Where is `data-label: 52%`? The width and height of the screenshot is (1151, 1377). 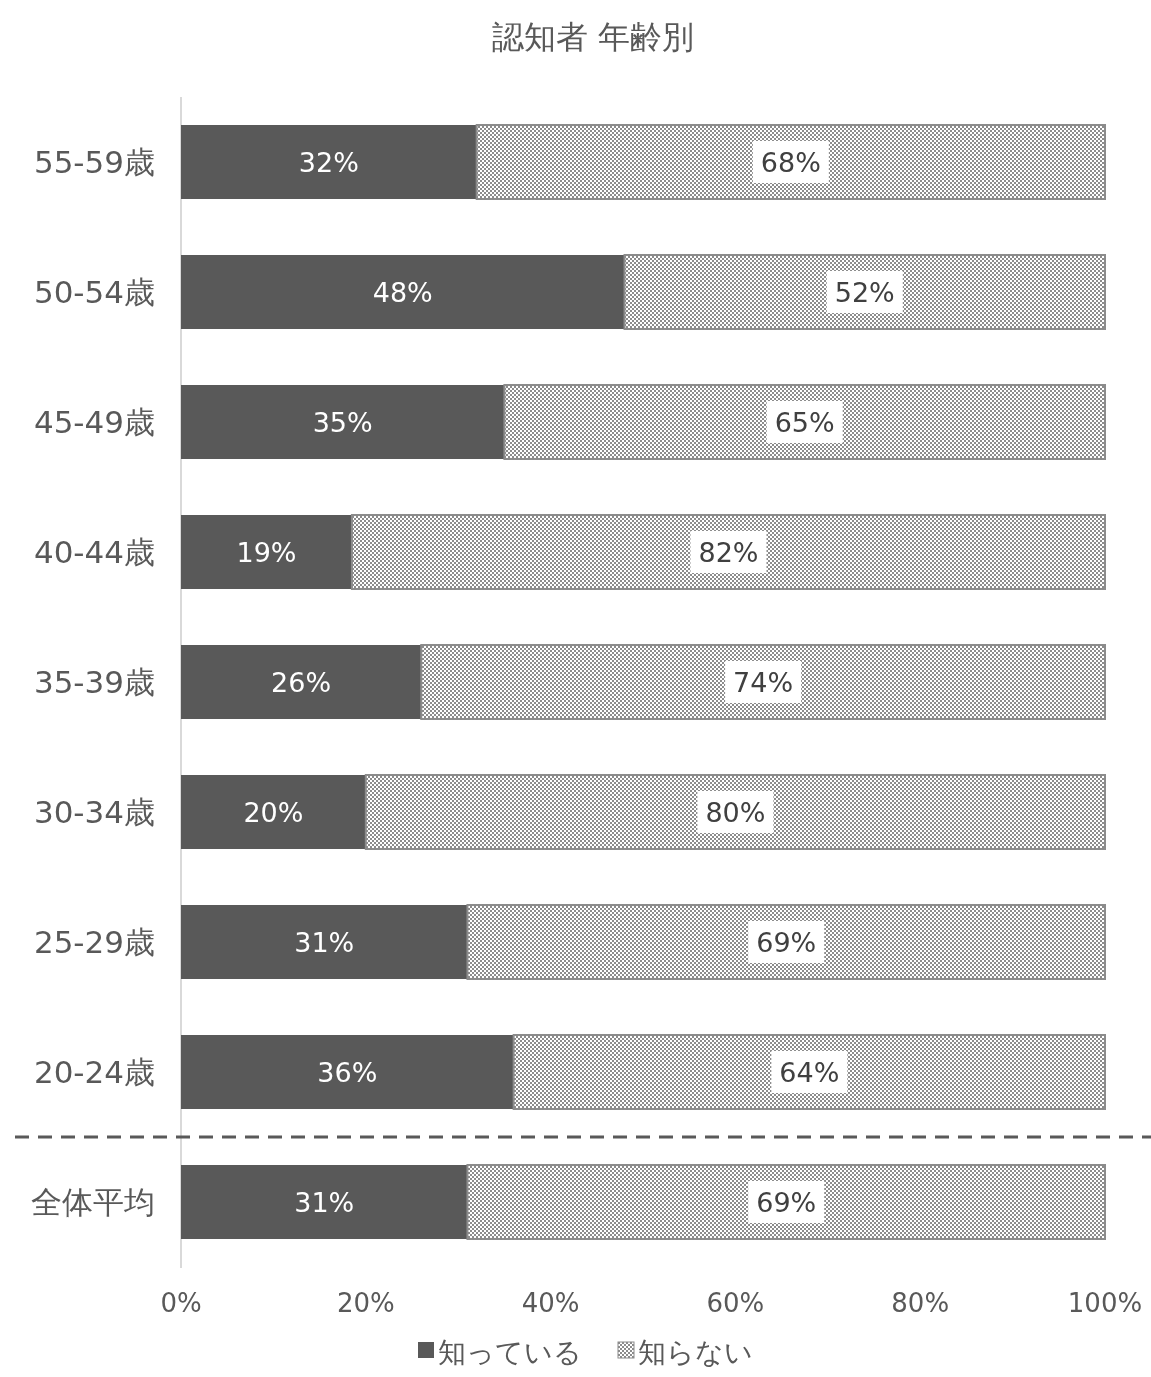 data-label: 52% is located at coordinates (864, 292).